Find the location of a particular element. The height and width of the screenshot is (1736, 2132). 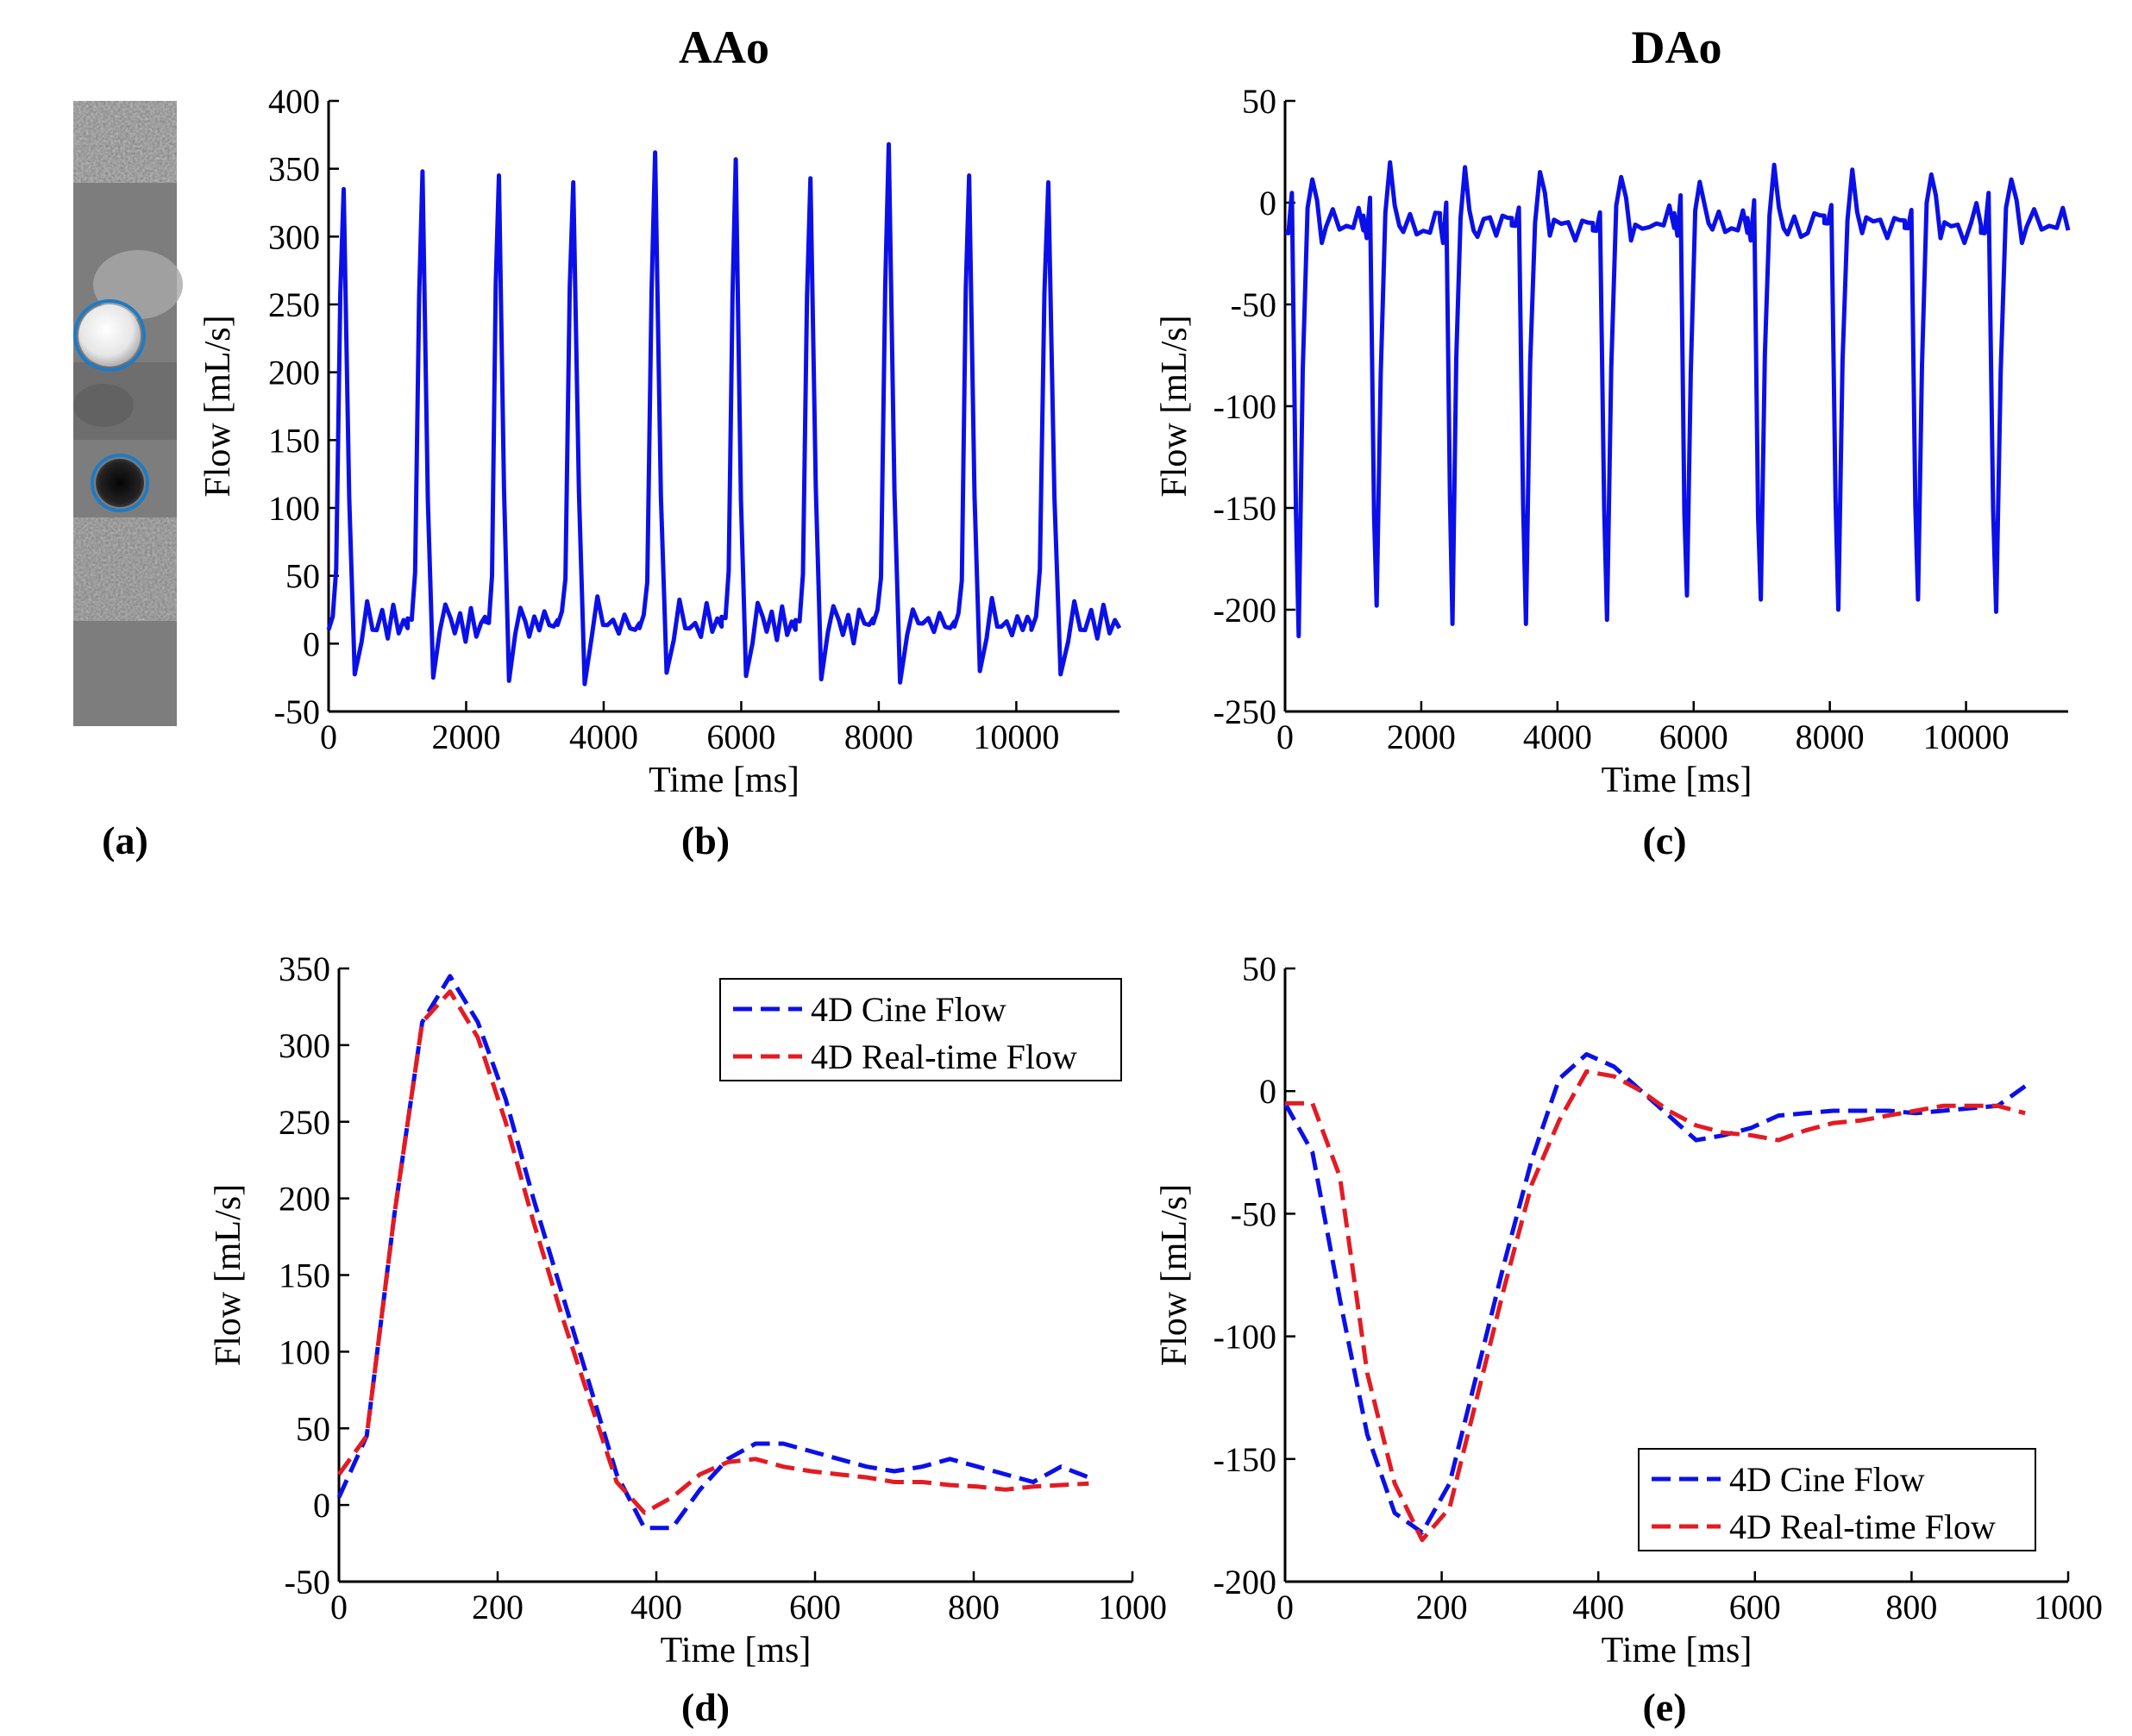

panel-label-a: (a) is located at coordinates (125, 840).